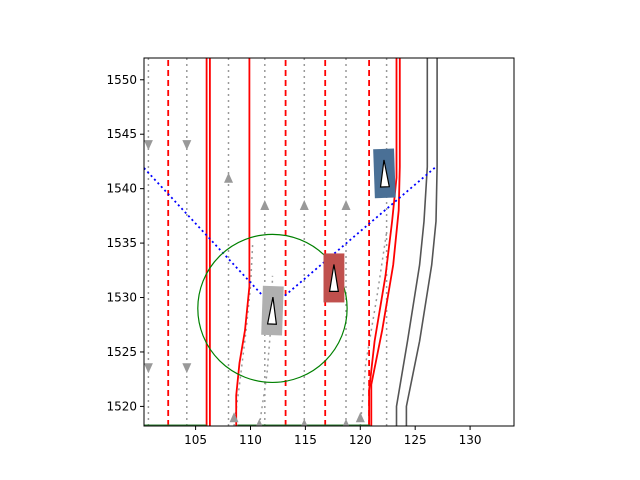 This screenshot has width=640, height=480. Describe the element at coordinates (121, 406) in the screenshot. I see `y-tick-label-1520: 1520` at that location.